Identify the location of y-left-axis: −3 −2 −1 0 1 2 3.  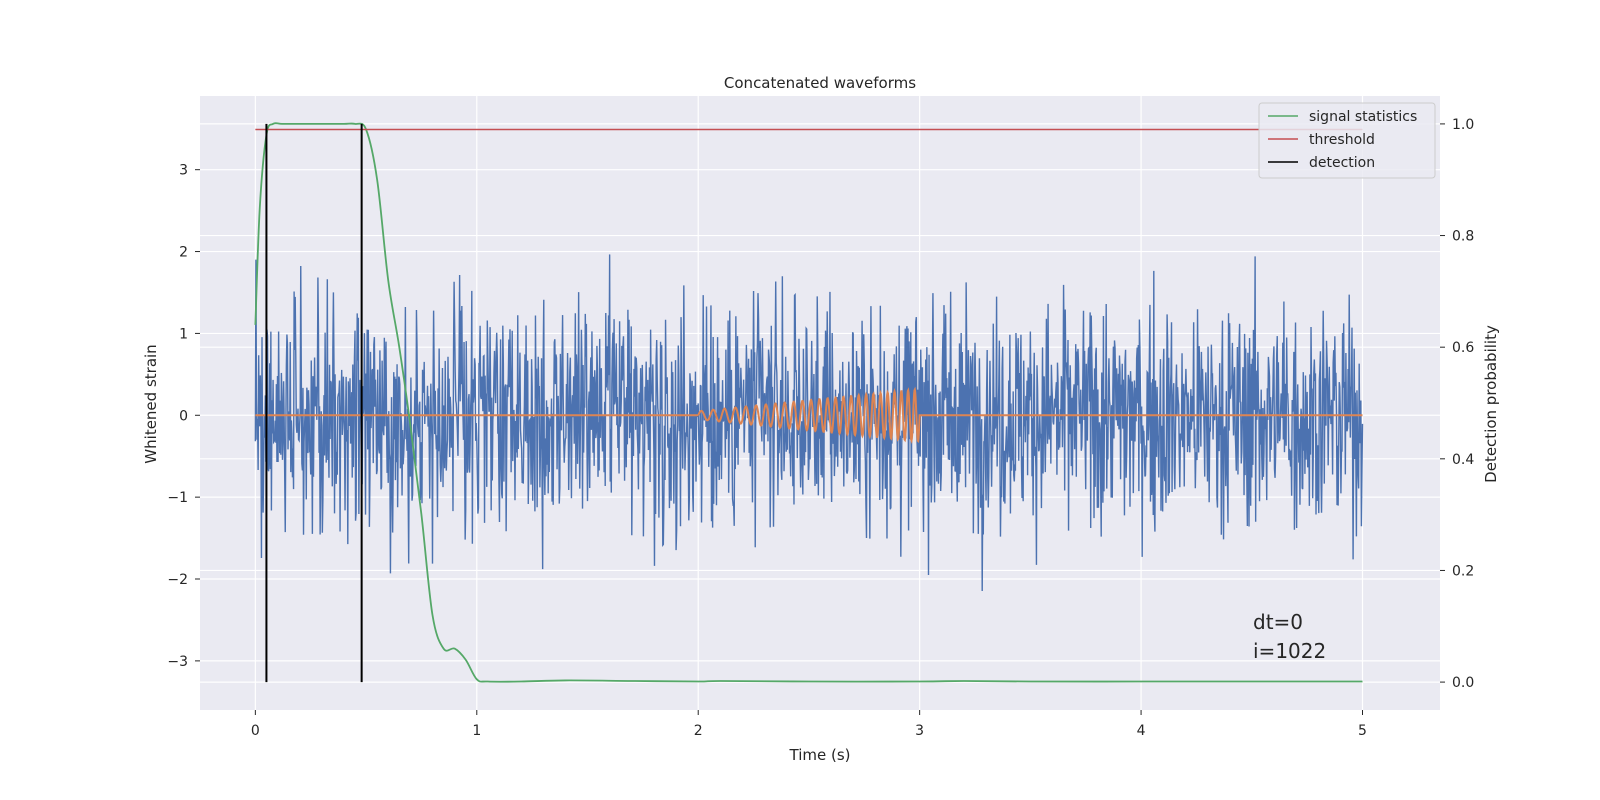
(183, 416).